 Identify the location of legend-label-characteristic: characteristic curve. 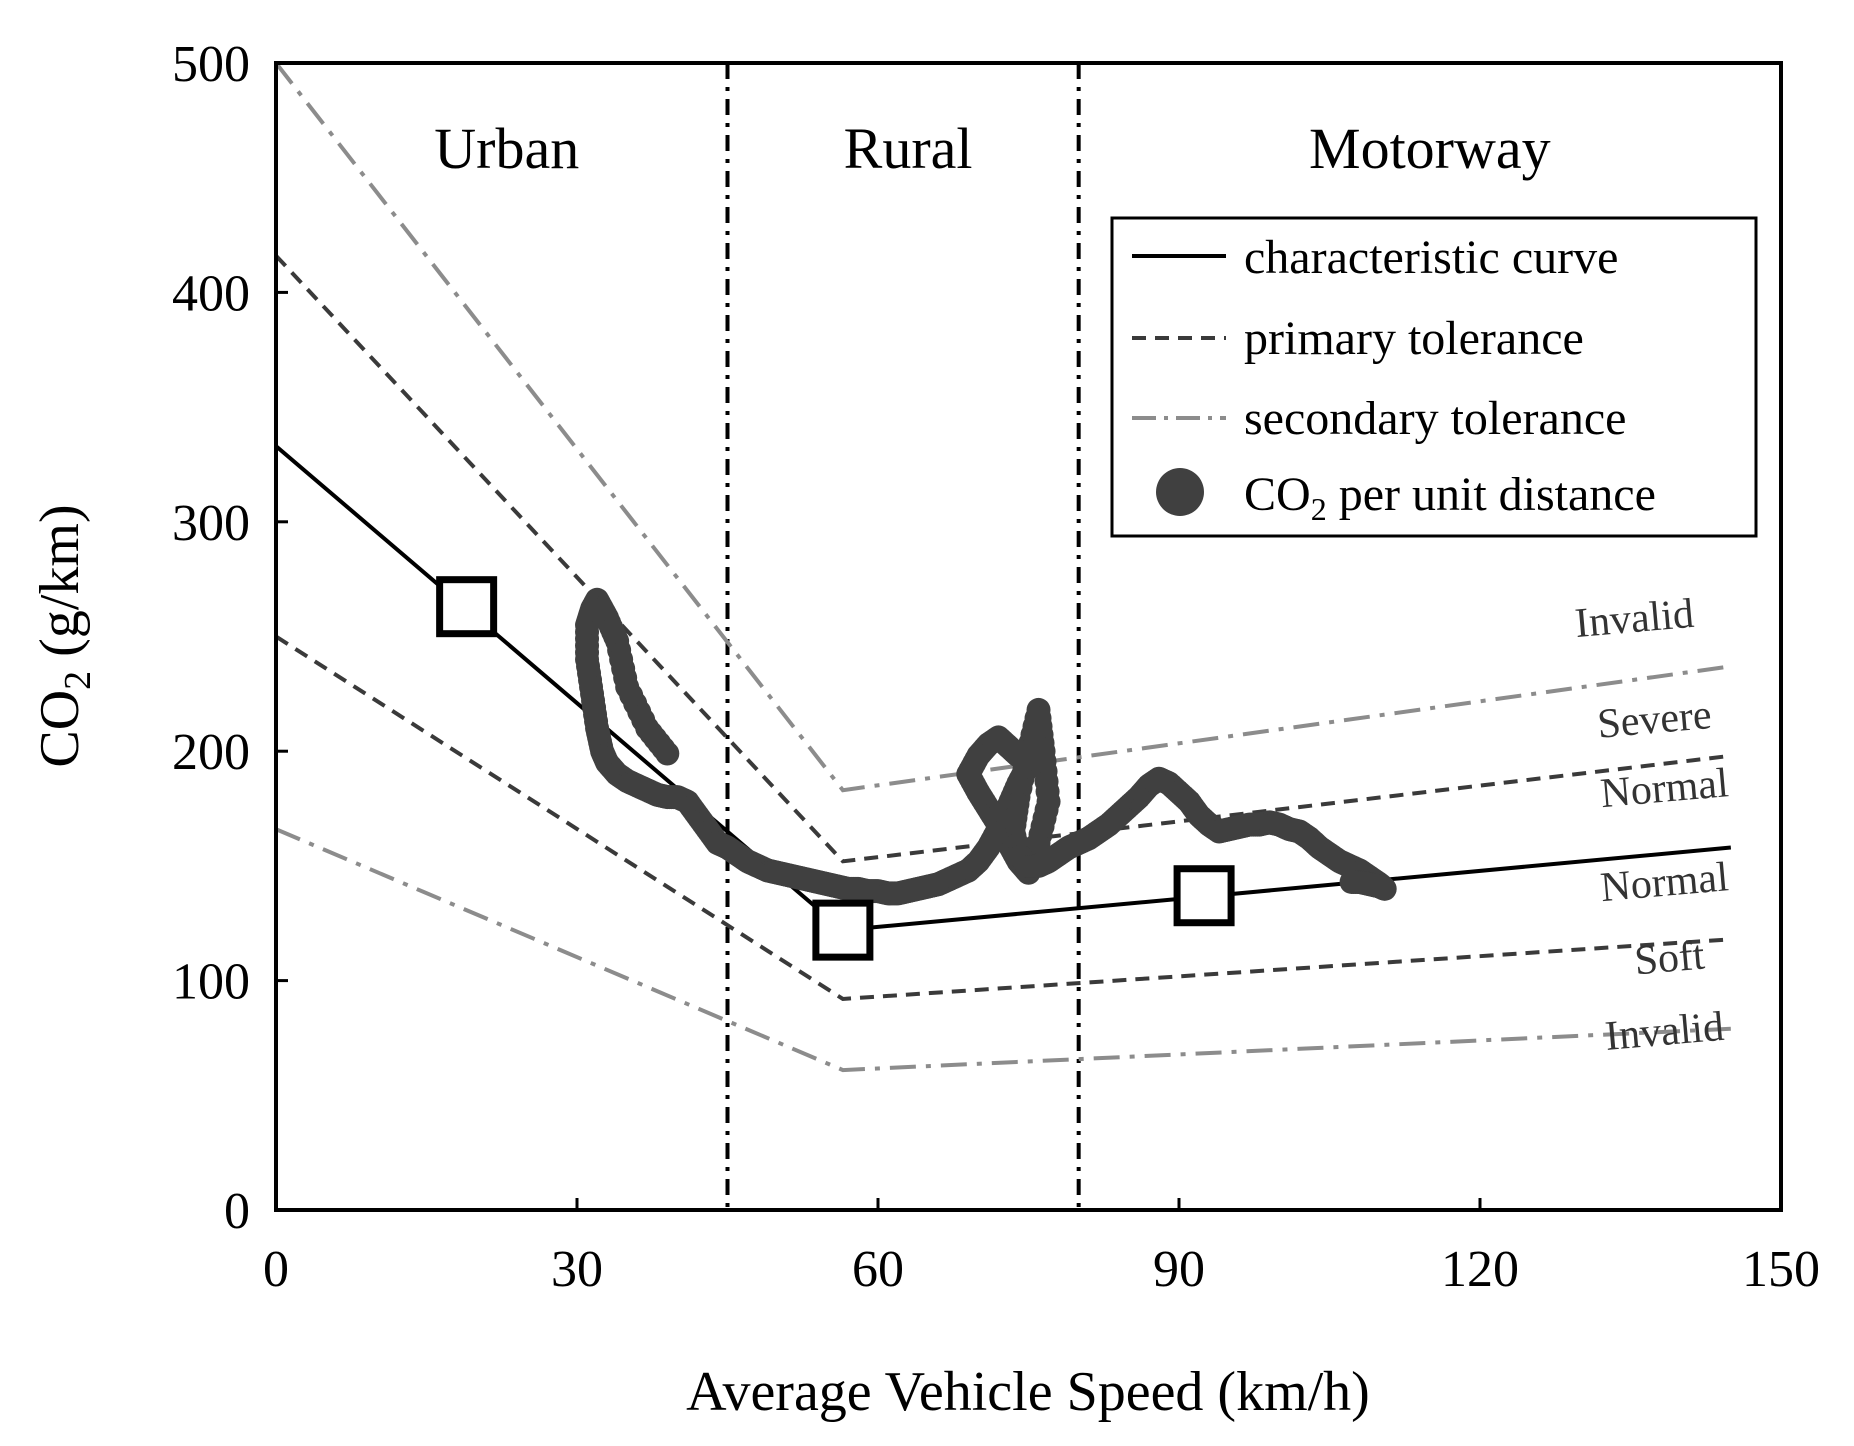
(1431, 257).